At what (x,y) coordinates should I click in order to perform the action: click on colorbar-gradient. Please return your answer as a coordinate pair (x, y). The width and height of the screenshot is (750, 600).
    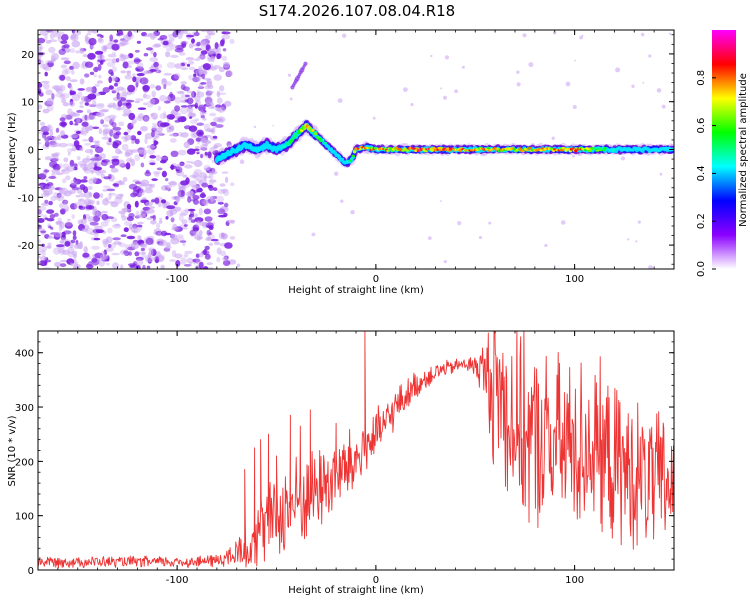
    Looking at the image, I should click on (724, 149).